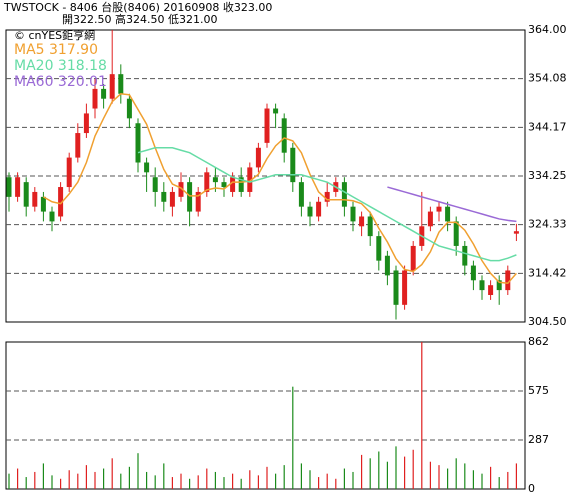  Describe the element at coordinates (538, 439) in the screenshot. I see `y-tick-label: 287` at that location.